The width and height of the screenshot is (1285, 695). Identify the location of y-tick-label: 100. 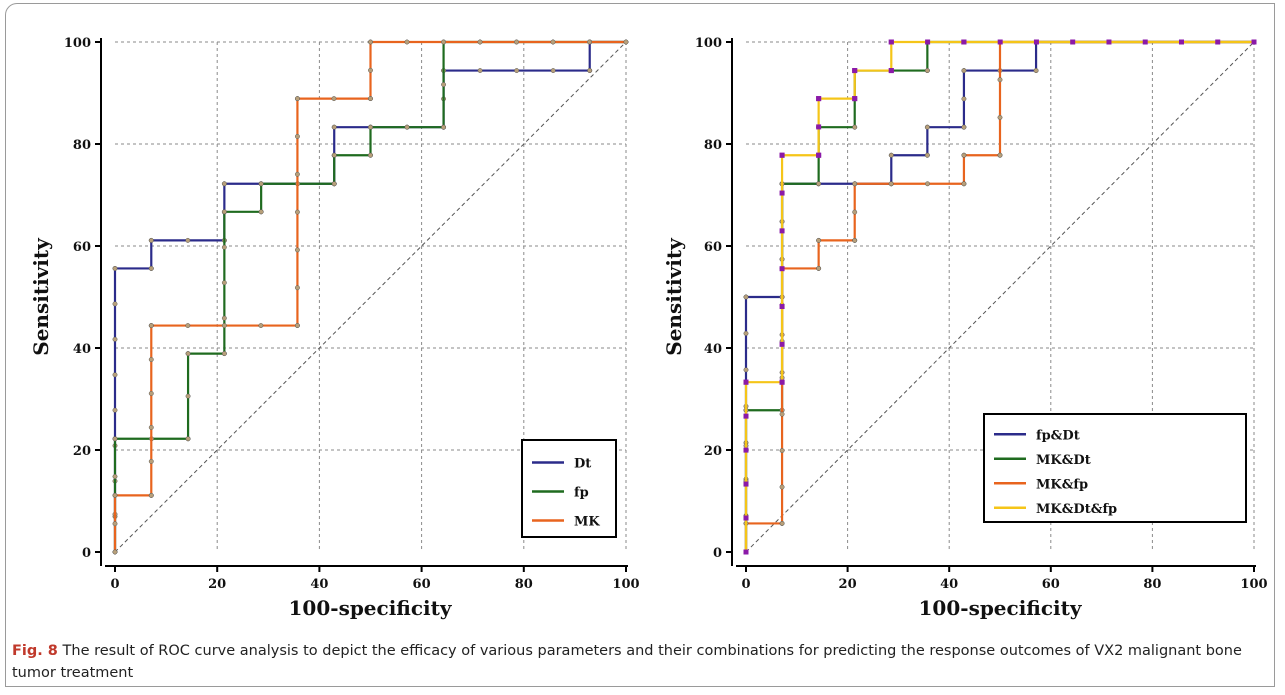
(708, 43).